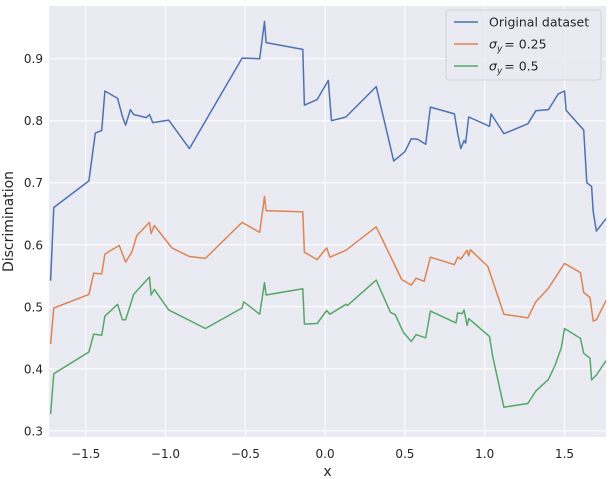  I want to click on legend: Original dataset σy = 0.25 σy = 0.5, so click(523, 45).